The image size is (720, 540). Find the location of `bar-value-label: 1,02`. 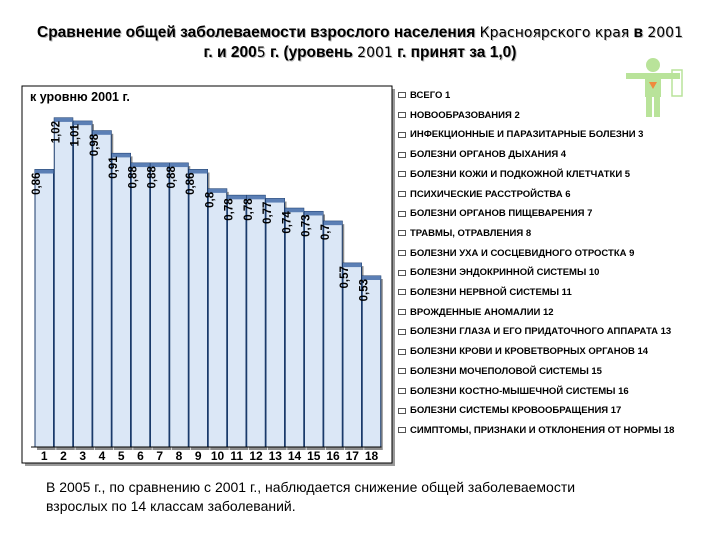

bar-value-label: 1,02 is located at coordinates (56, 132).